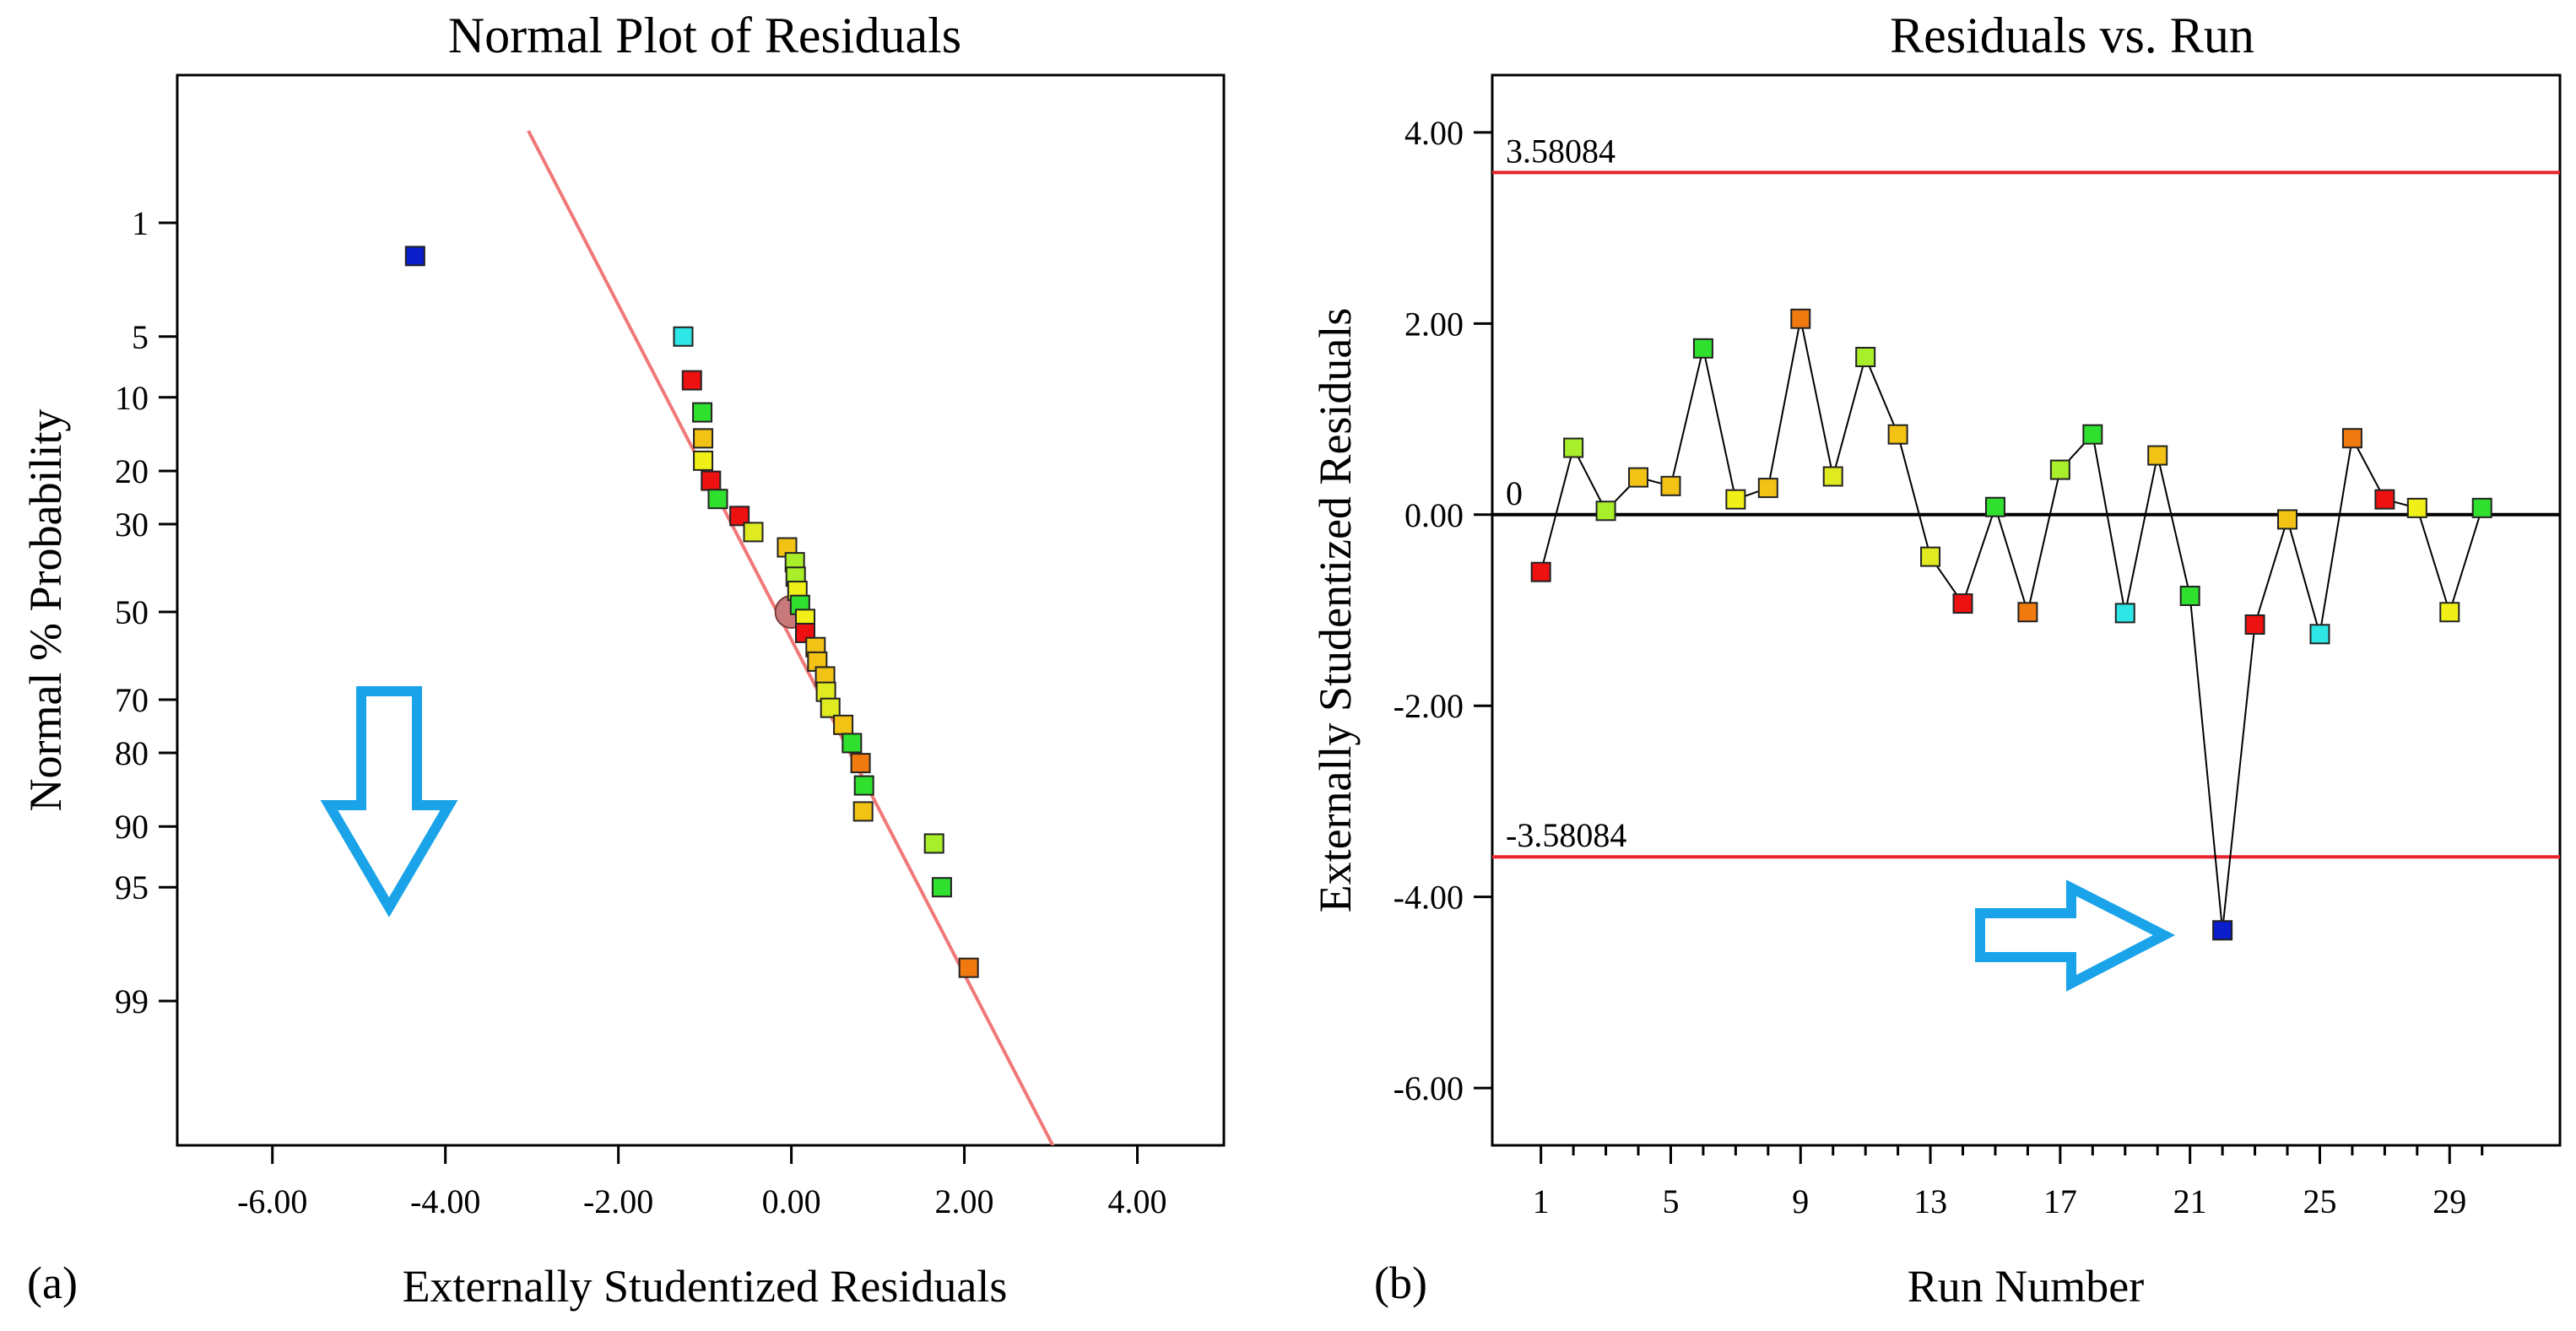 This screenshot has width=2576, height=1331. Describe the element at coordinates (691, 612) in the screenshot. I see `panel-a-points` at that location.